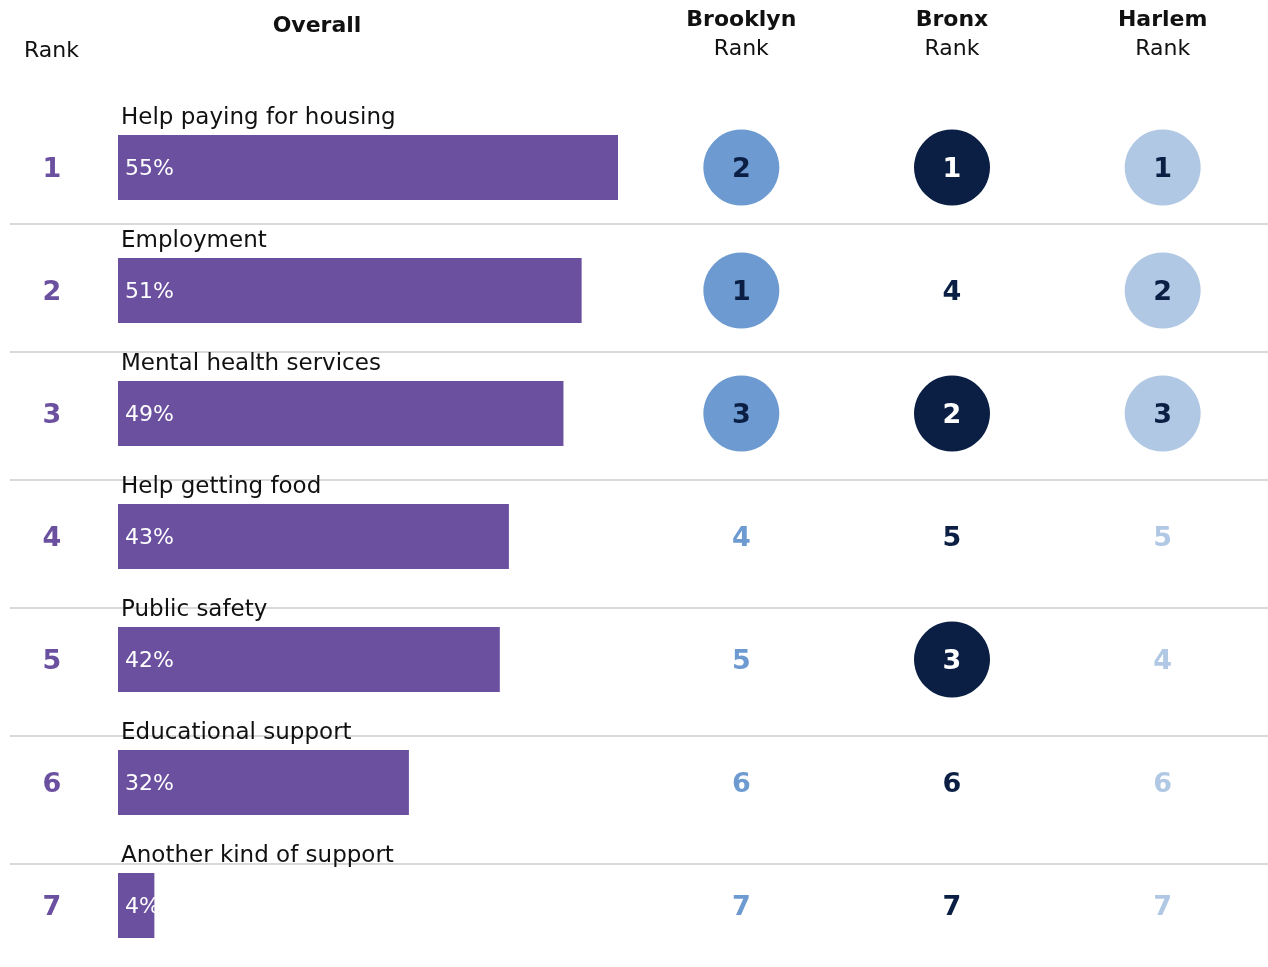 The image size is (1268, 967). I want to click on text: 5, so click(52, 659).